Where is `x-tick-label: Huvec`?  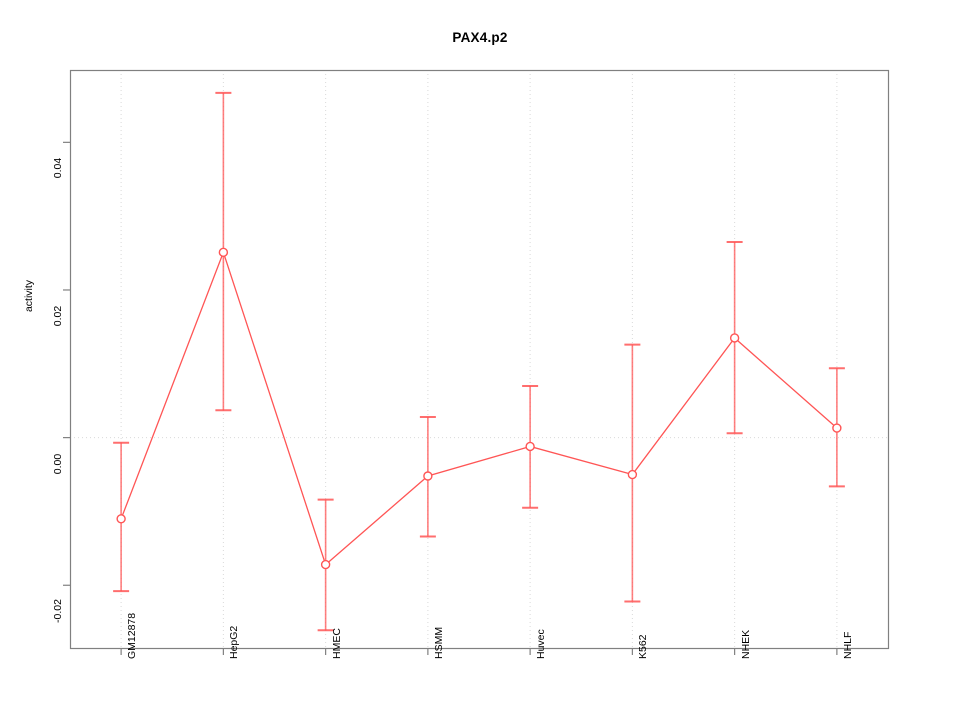
x-tick-label: Huvec is located at coordinates (541, 644).